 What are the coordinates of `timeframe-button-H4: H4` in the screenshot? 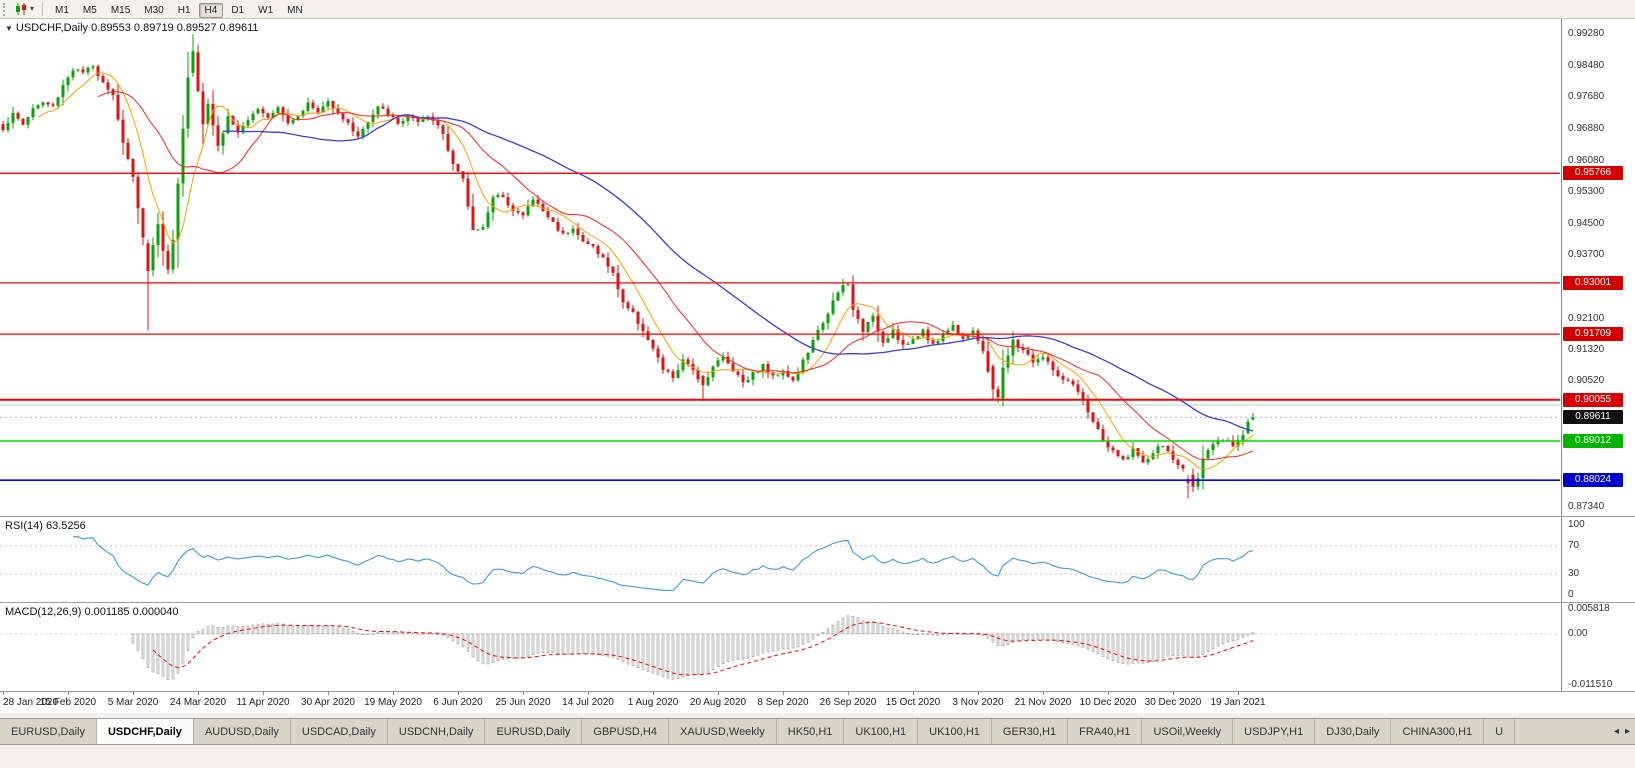 It's located at (211, 10).